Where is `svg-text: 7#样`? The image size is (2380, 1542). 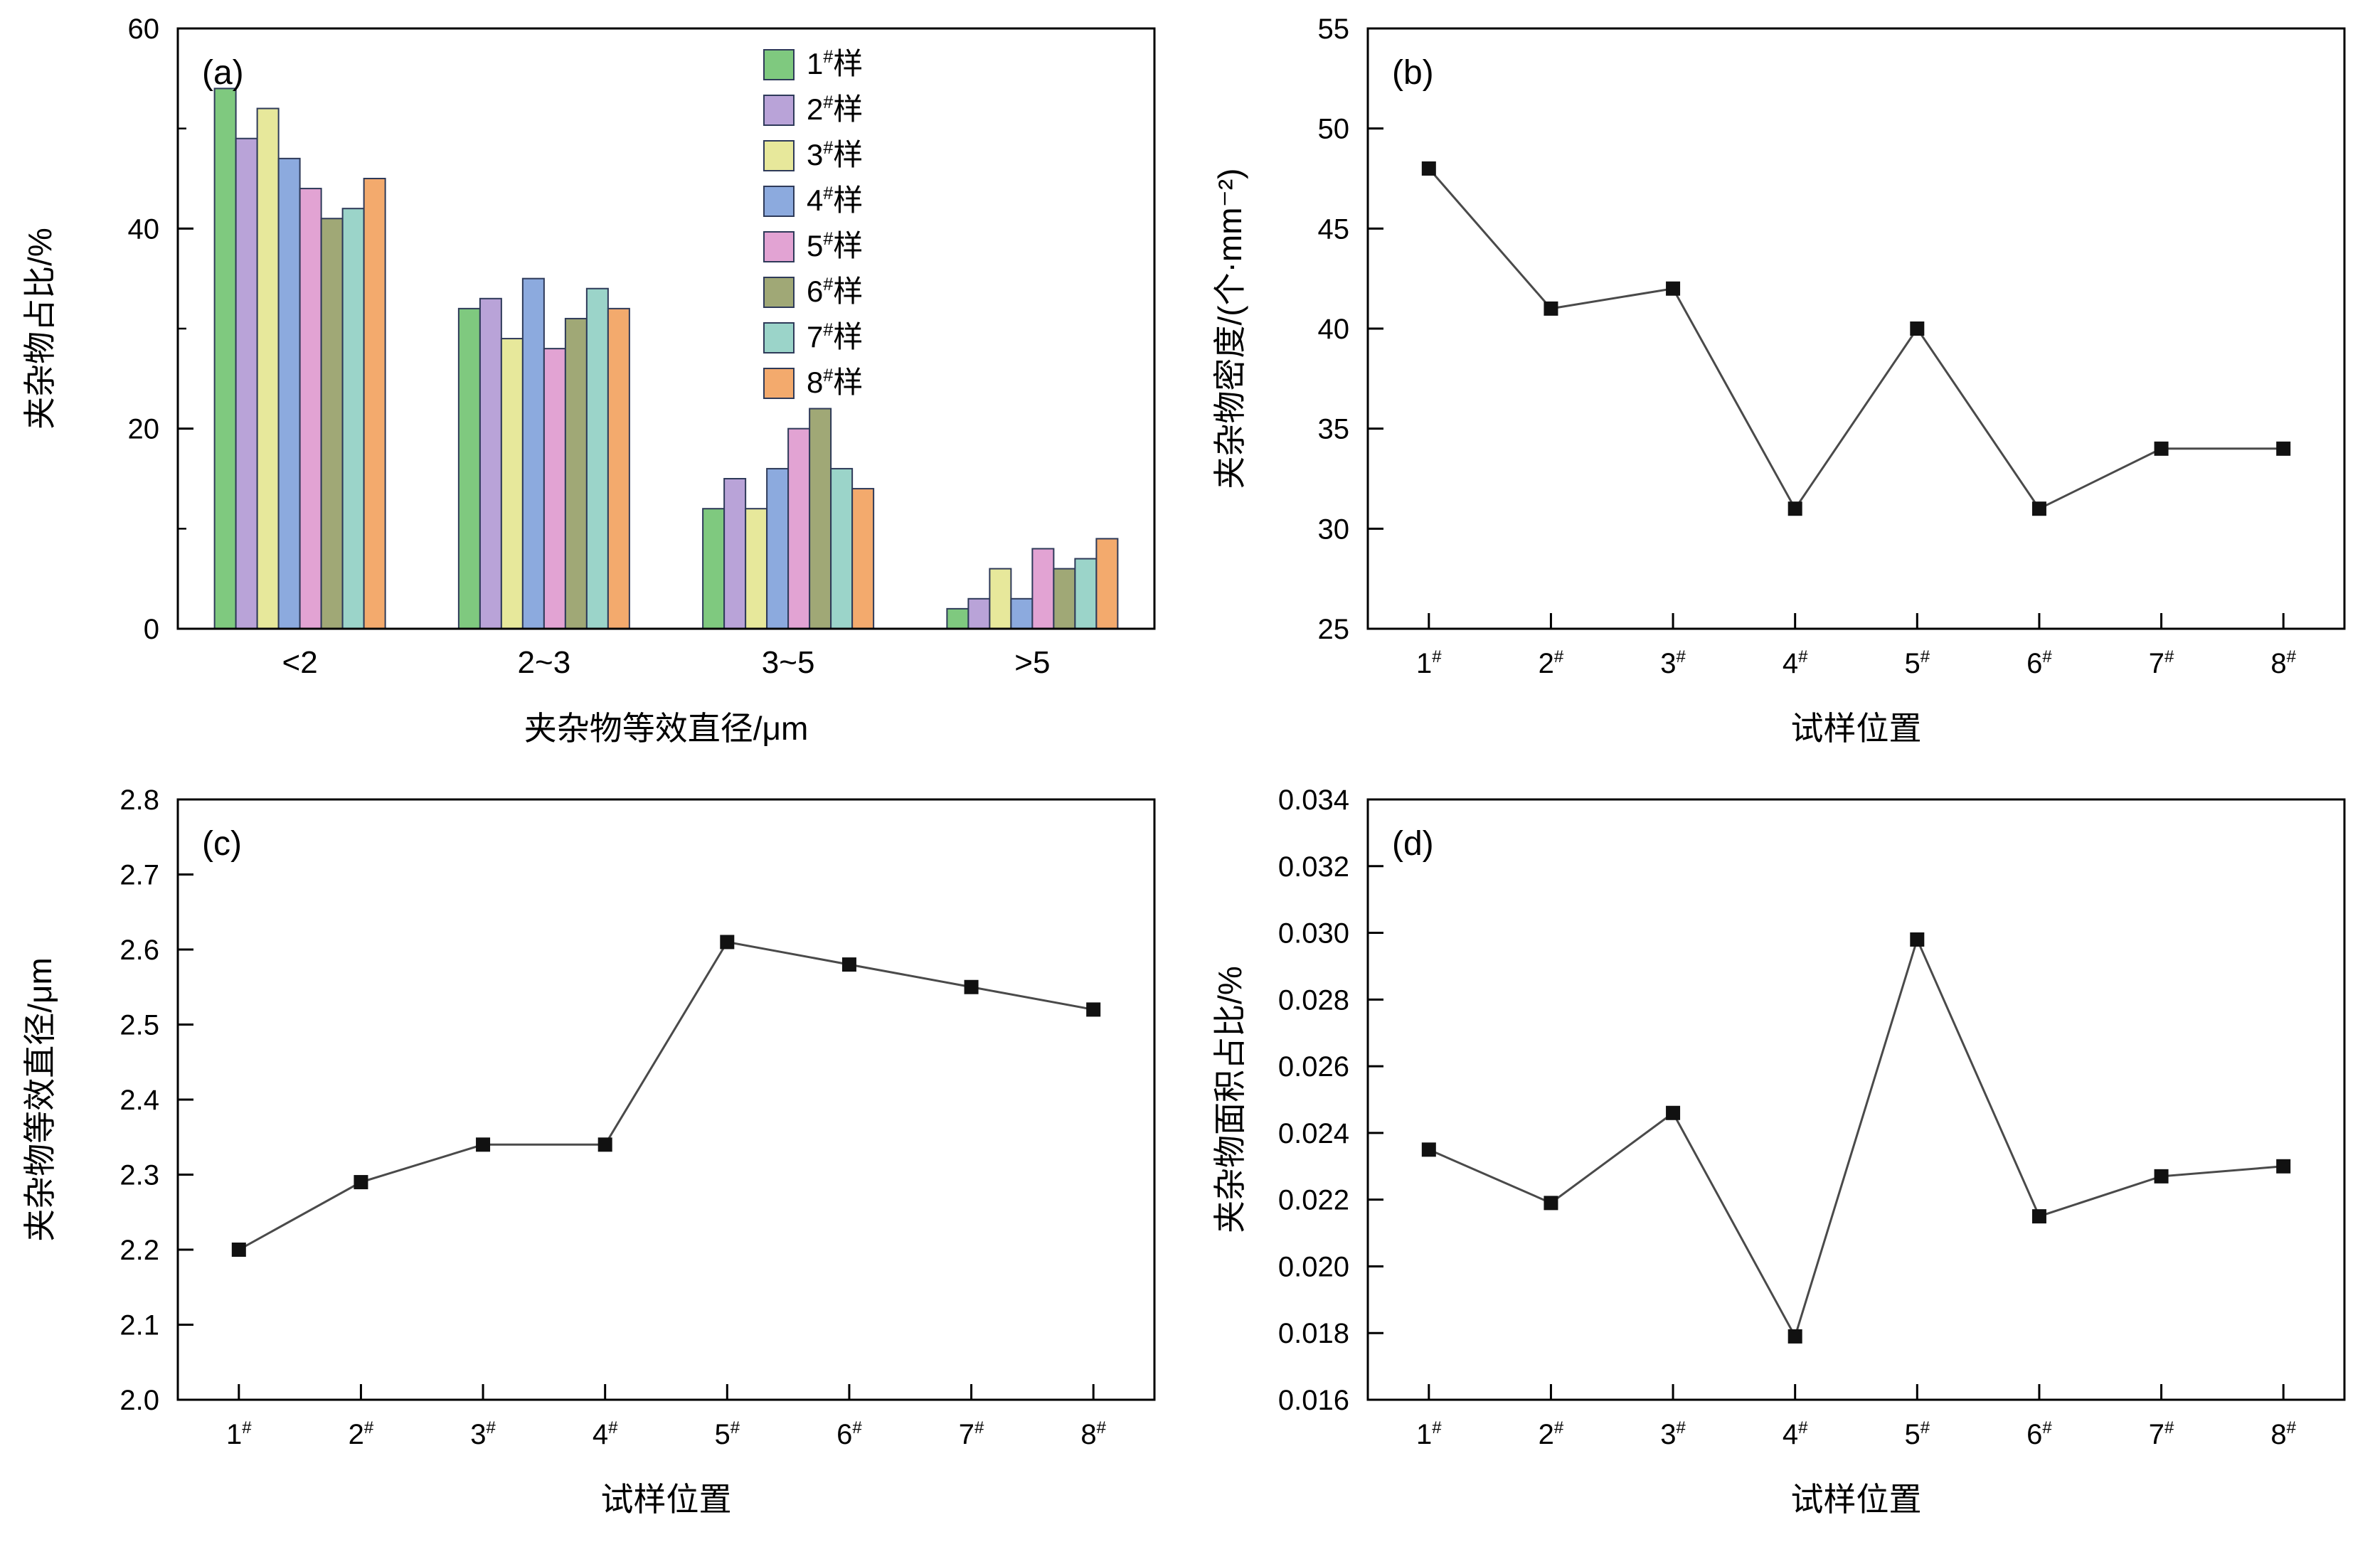 svg-text: 7#样 is located at coordinates (835, 336).